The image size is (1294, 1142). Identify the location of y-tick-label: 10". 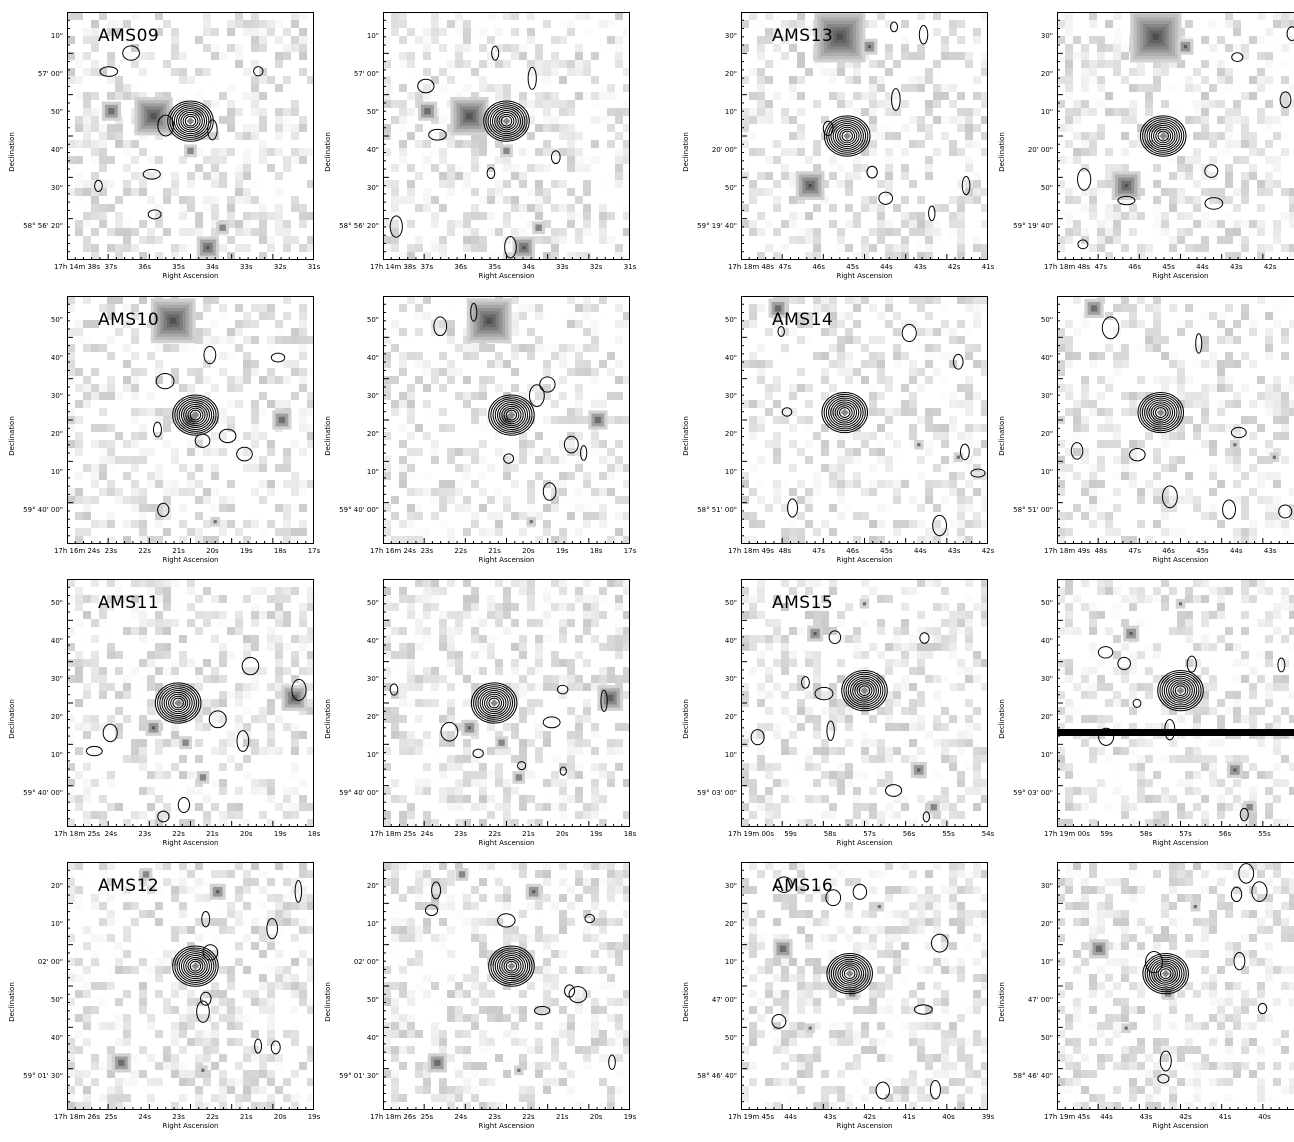
(373, 36).